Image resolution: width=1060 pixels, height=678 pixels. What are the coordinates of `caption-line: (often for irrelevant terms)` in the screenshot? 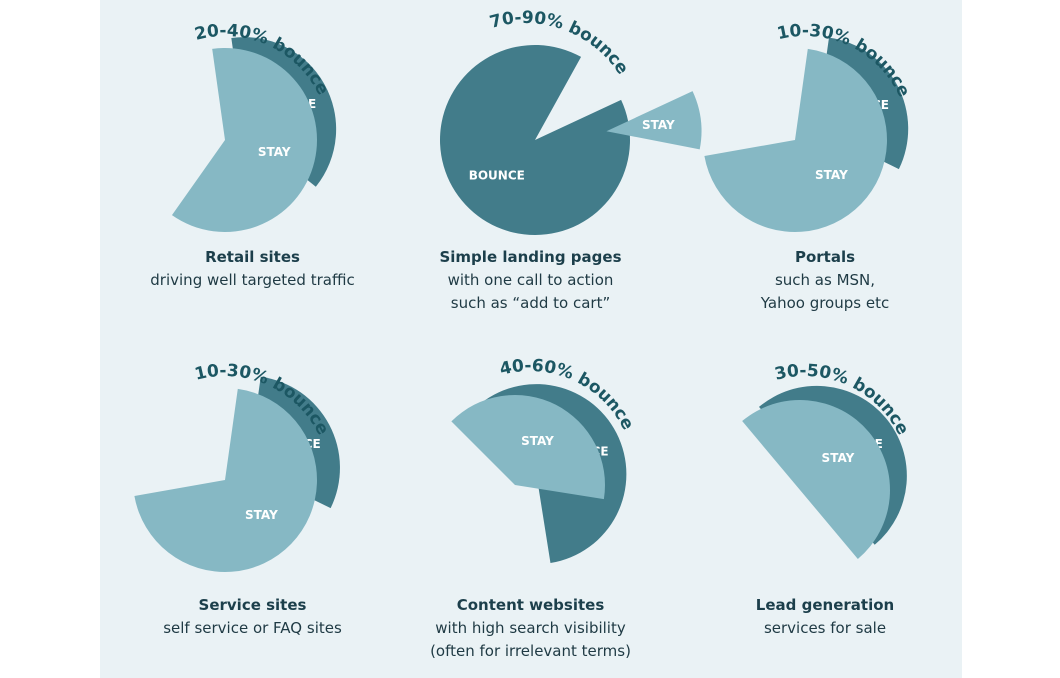 It's located at (530, 651).